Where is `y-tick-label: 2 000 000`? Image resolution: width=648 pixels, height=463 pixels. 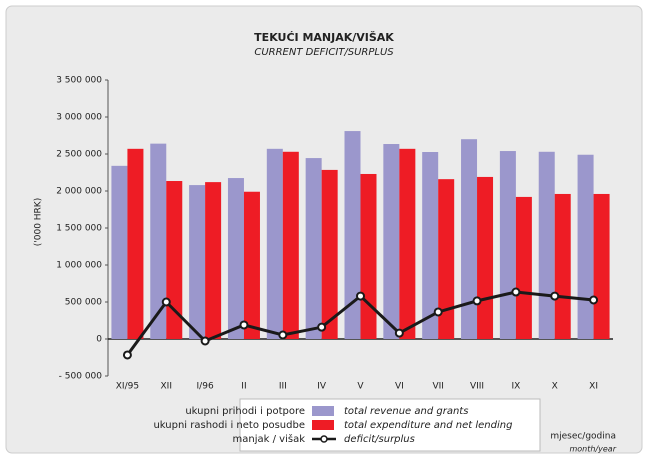 y-tick-label: 2 000 000 is located at coordinates (79, 192).